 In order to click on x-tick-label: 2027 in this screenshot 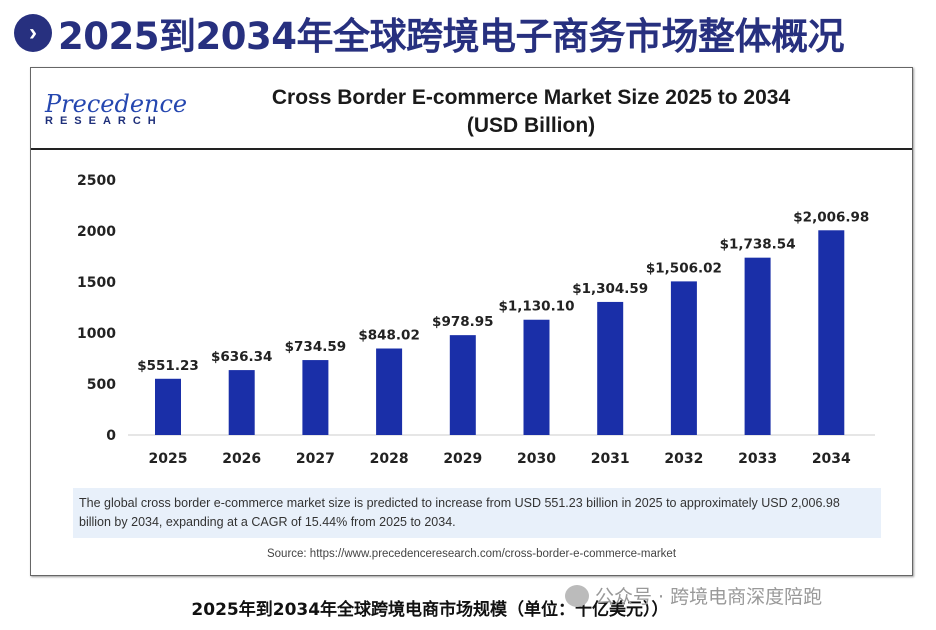, I will do `click(315, 459)`.